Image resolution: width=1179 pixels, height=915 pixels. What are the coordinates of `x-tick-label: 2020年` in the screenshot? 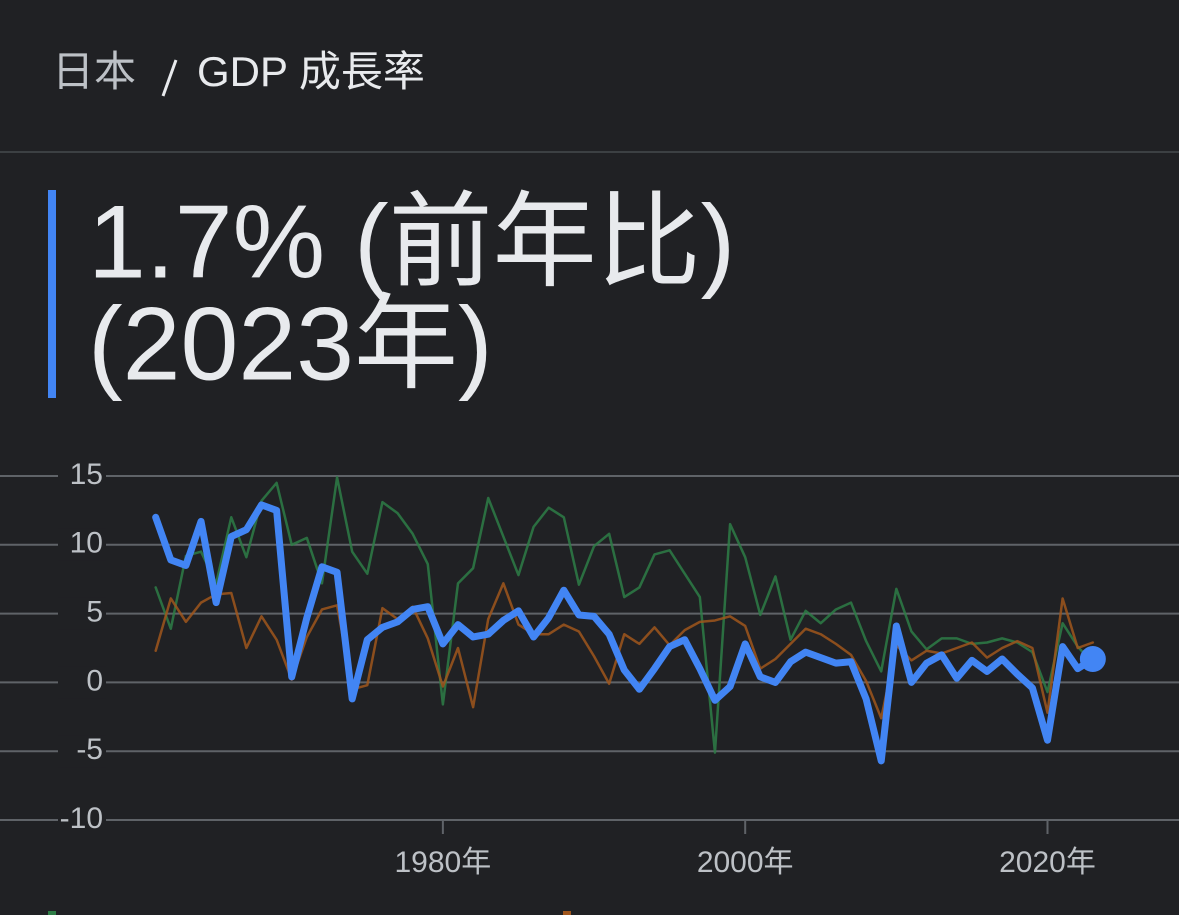 It's located at (1047, 862).